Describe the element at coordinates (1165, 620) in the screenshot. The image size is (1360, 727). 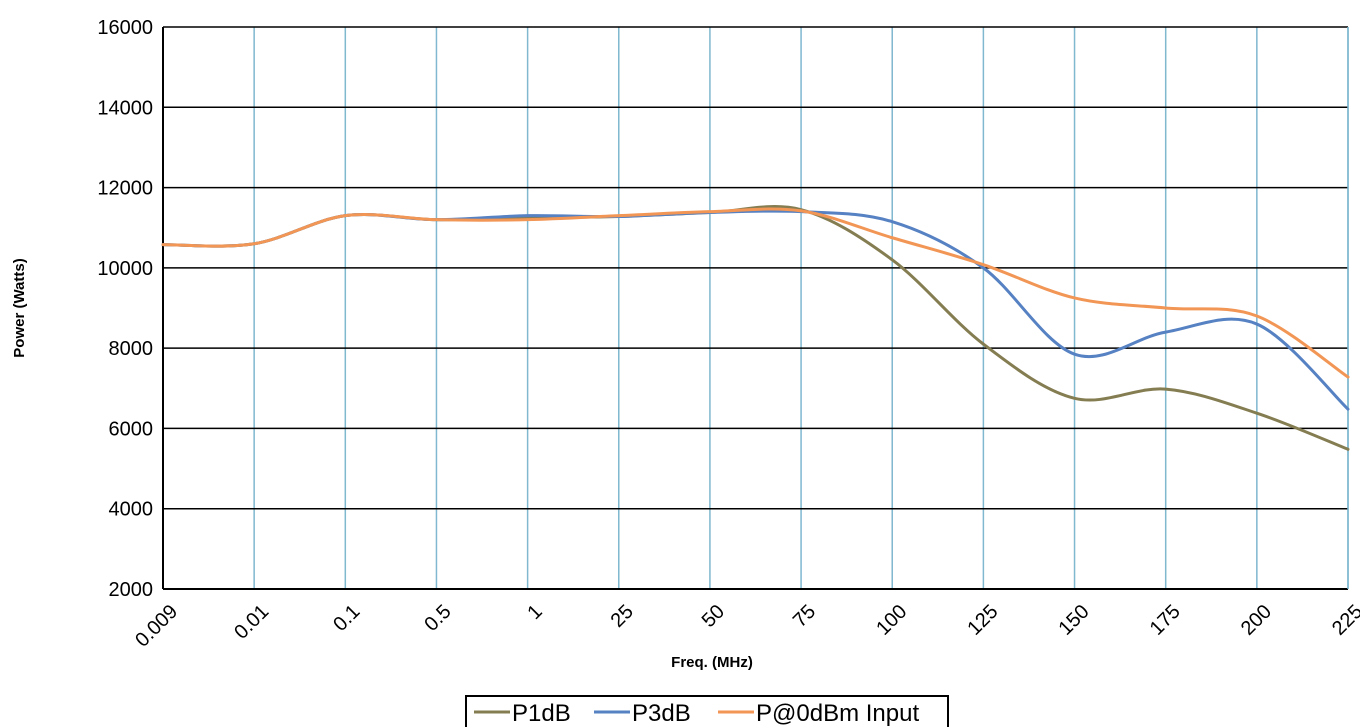
I see `x-tick-label: 175` at that location.